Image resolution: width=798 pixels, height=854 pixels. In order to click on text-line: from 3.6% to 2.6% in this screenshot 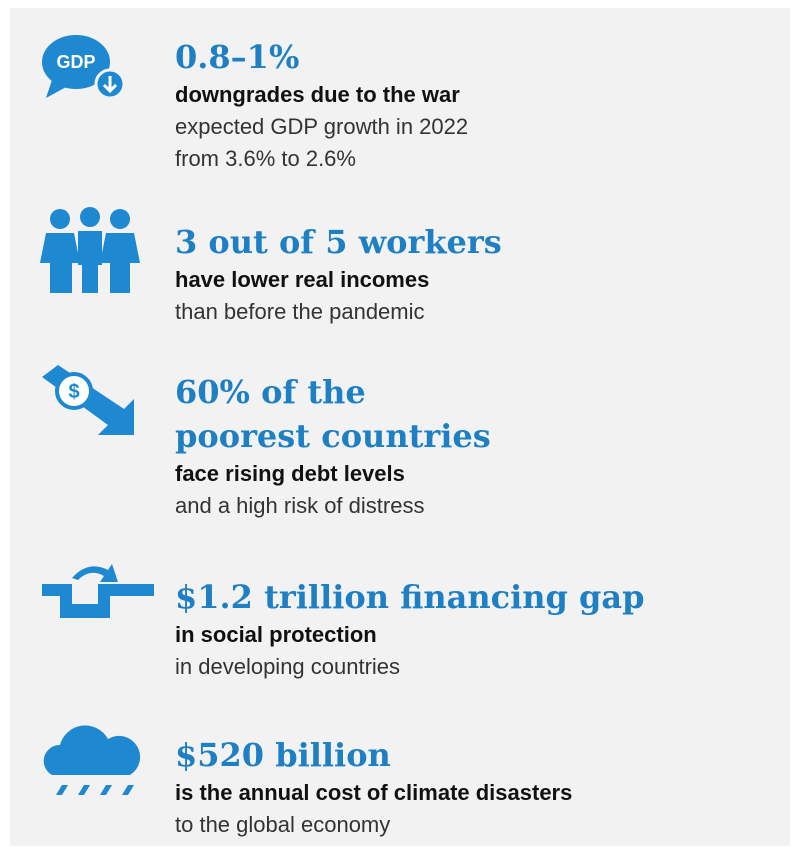, I will do `click(265, 158)`.